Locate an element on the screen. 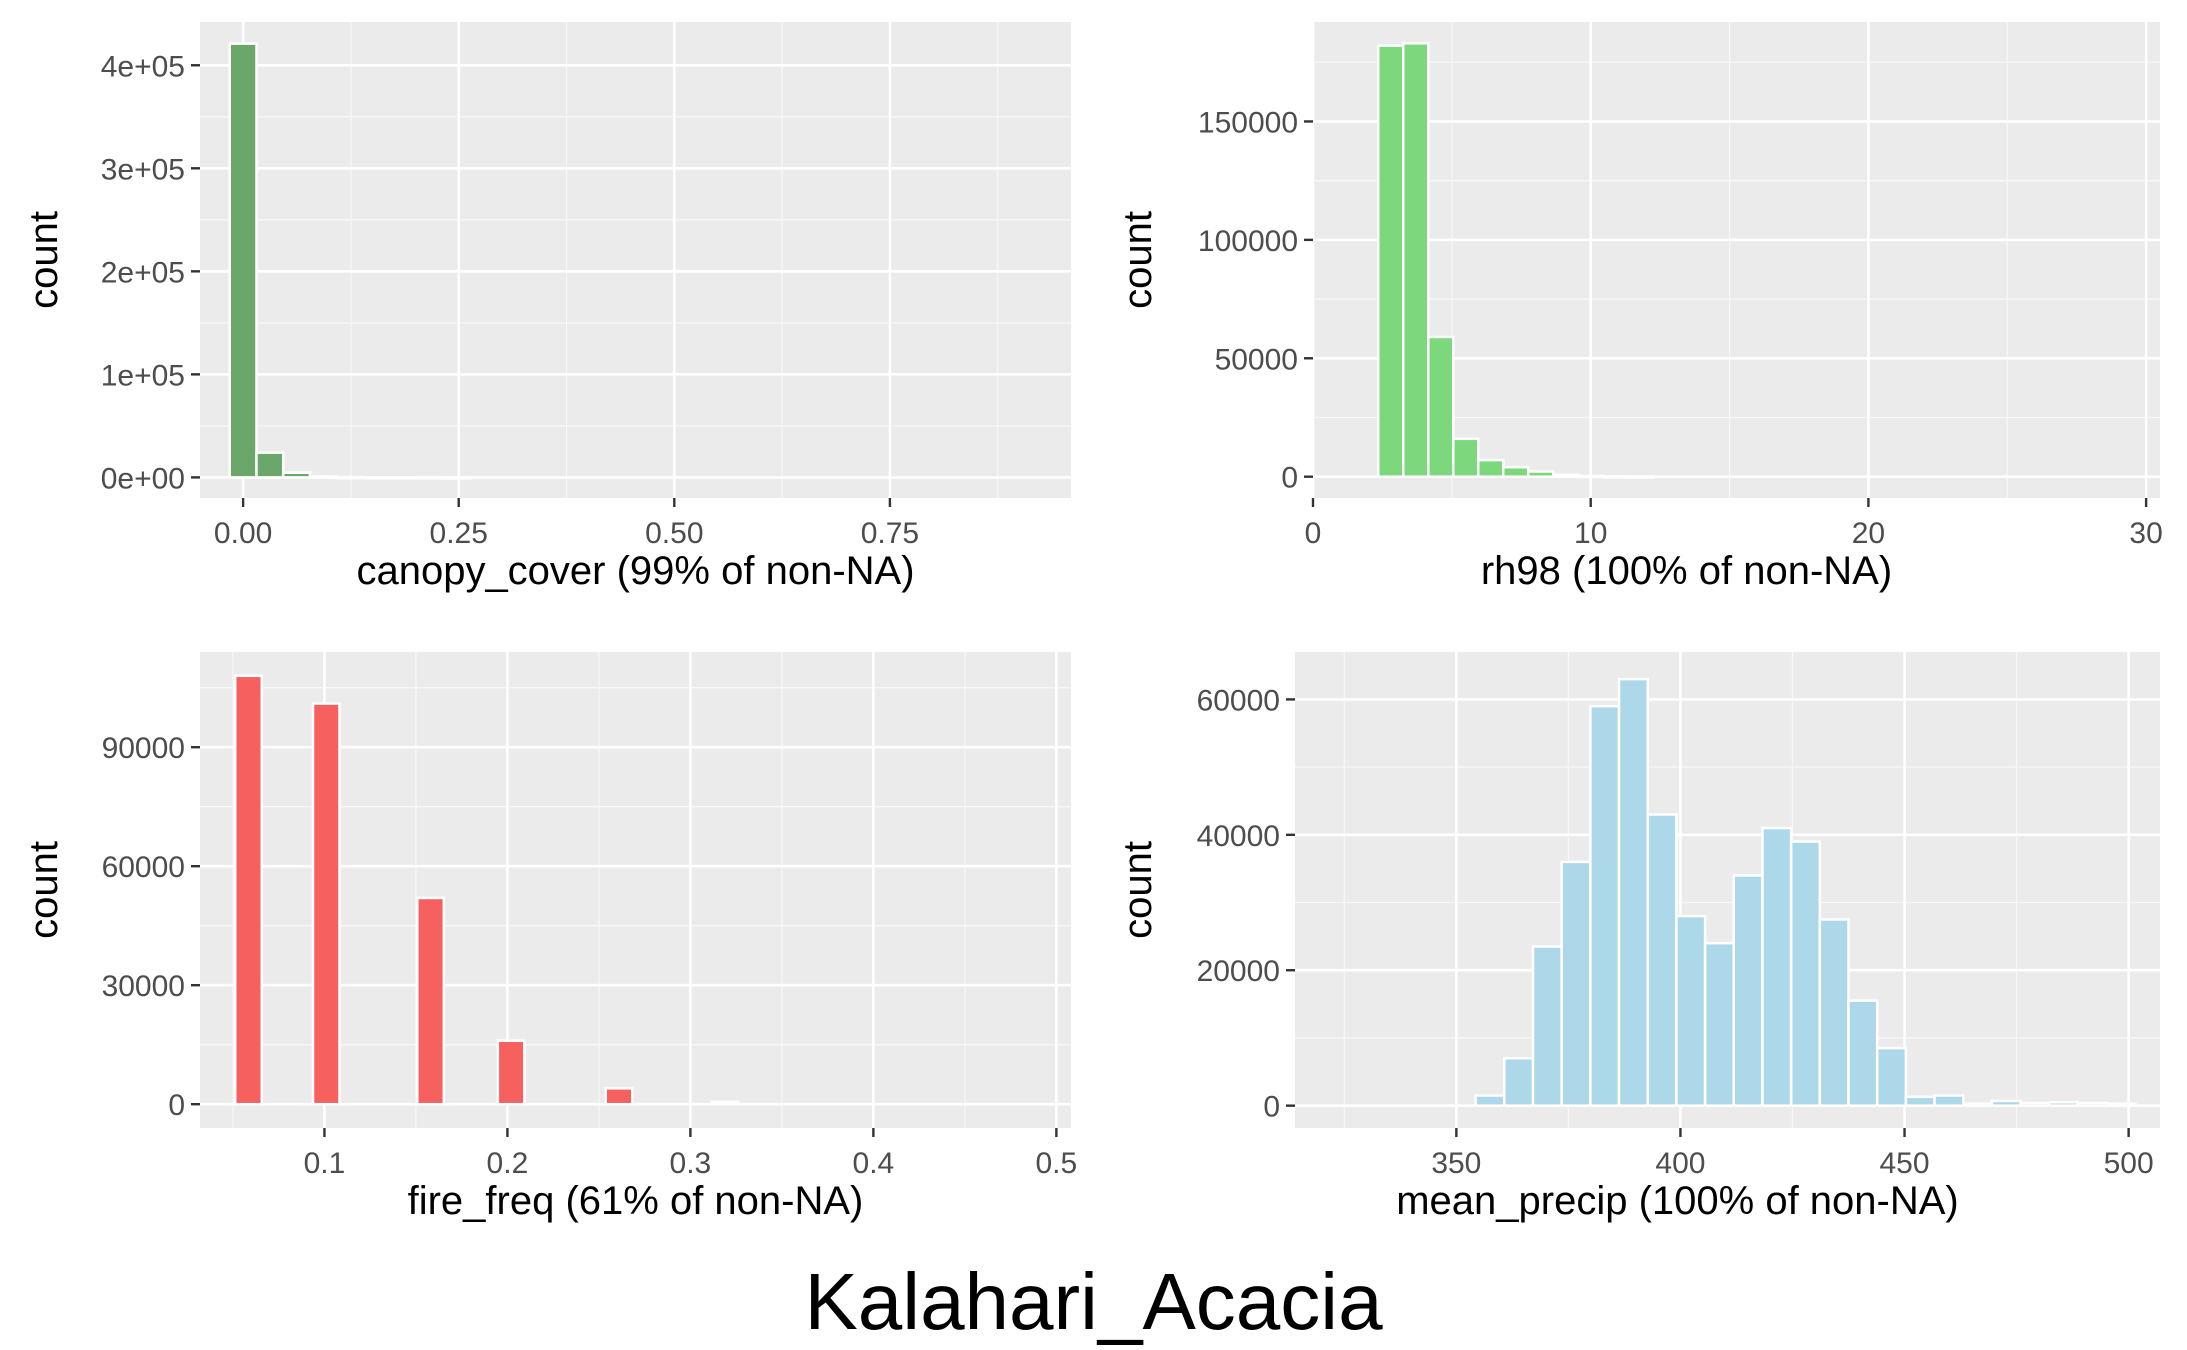 Image resolution: width=2187 pixels, height=1350 pixels. x-tick-label: 0.5 is located at coordinates (1057, 1163).